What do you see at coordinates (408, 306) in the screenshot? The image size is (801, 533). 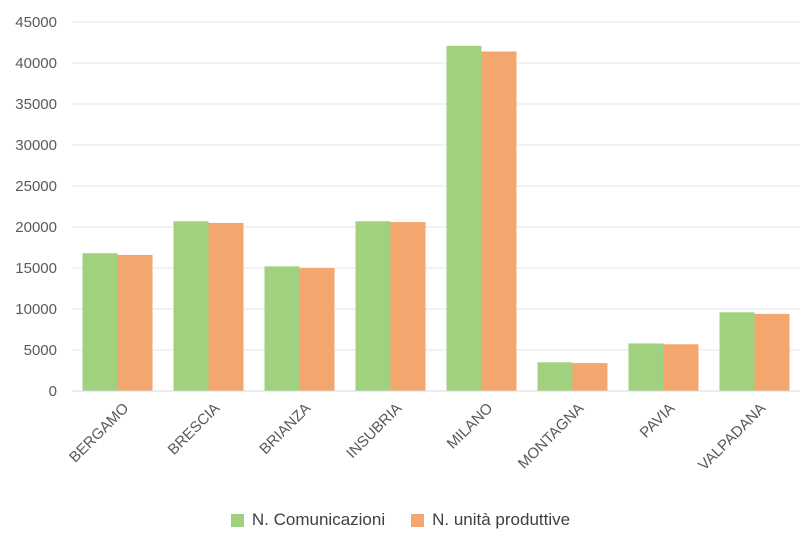 I see `bar-unita-produttive-insubria` at bounding box center [408, 306].